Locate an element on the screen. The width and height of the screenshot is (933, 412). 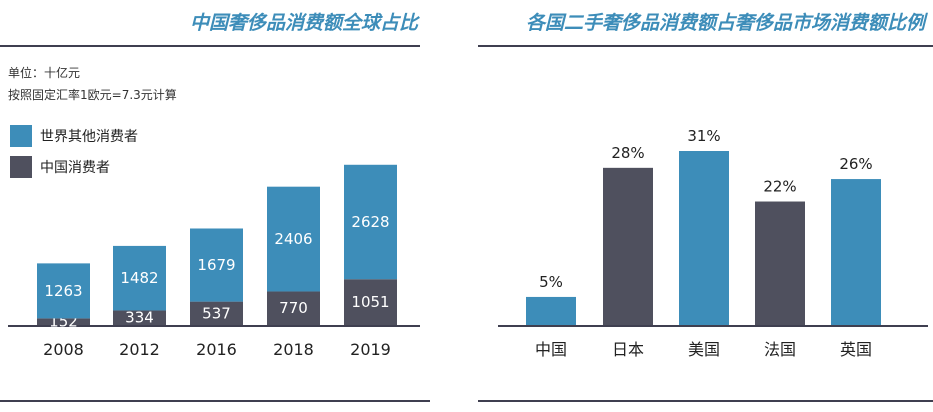
bar-value-label: 2628 is located at coordinates (370, 222).